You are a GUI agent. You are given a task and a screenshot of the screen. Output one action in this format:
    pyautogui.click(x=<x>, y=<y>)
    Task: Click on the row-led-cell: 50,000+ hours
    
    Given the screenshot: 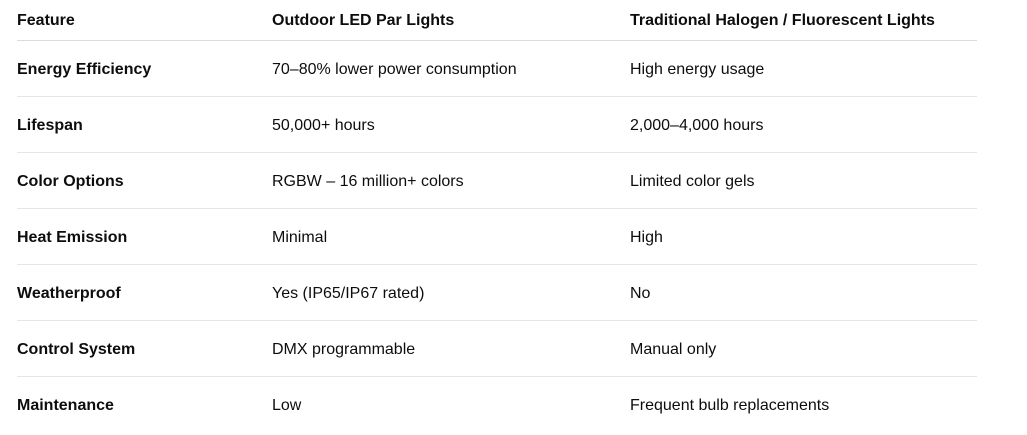 What is the action you would take?
    pyautogui.click(x=323, y=125)
    